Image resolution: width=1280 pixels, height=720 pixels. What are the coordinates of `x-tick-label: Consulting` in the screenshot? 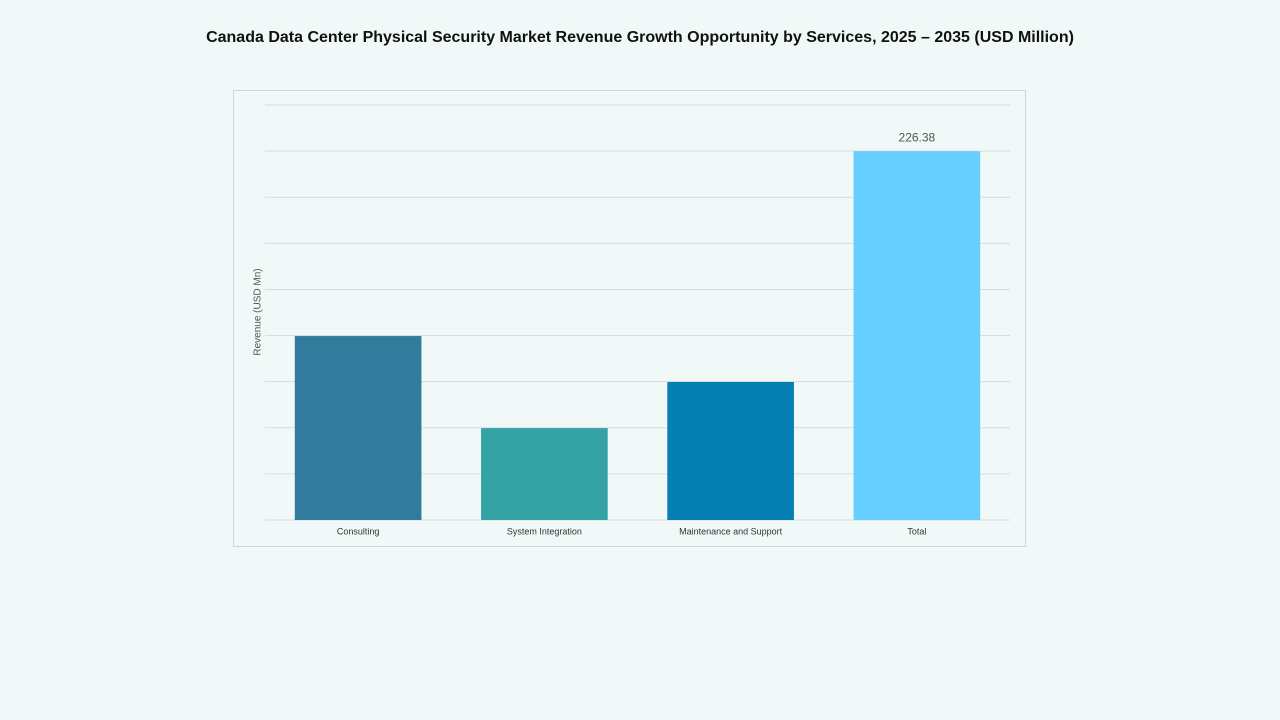 It's located at (358, 531).